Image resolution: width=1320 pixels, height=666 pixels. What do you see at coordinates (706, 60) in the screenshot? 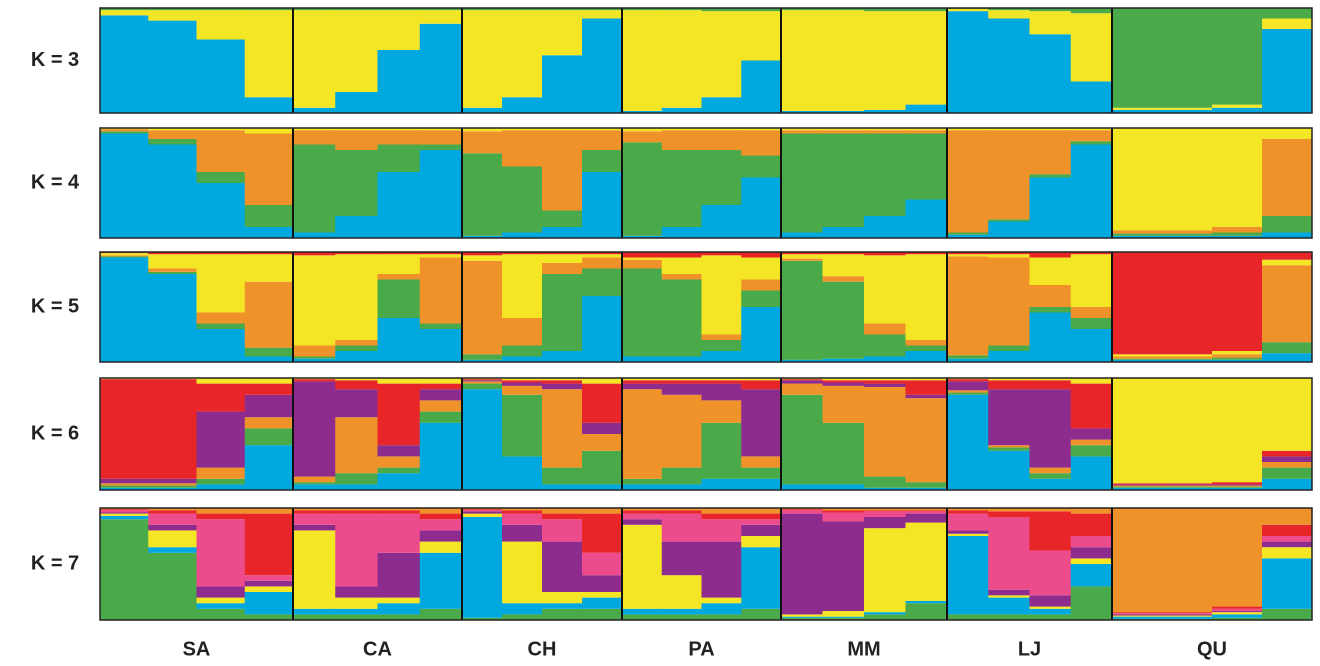
I see `panel` at bounding box center [706, 60].